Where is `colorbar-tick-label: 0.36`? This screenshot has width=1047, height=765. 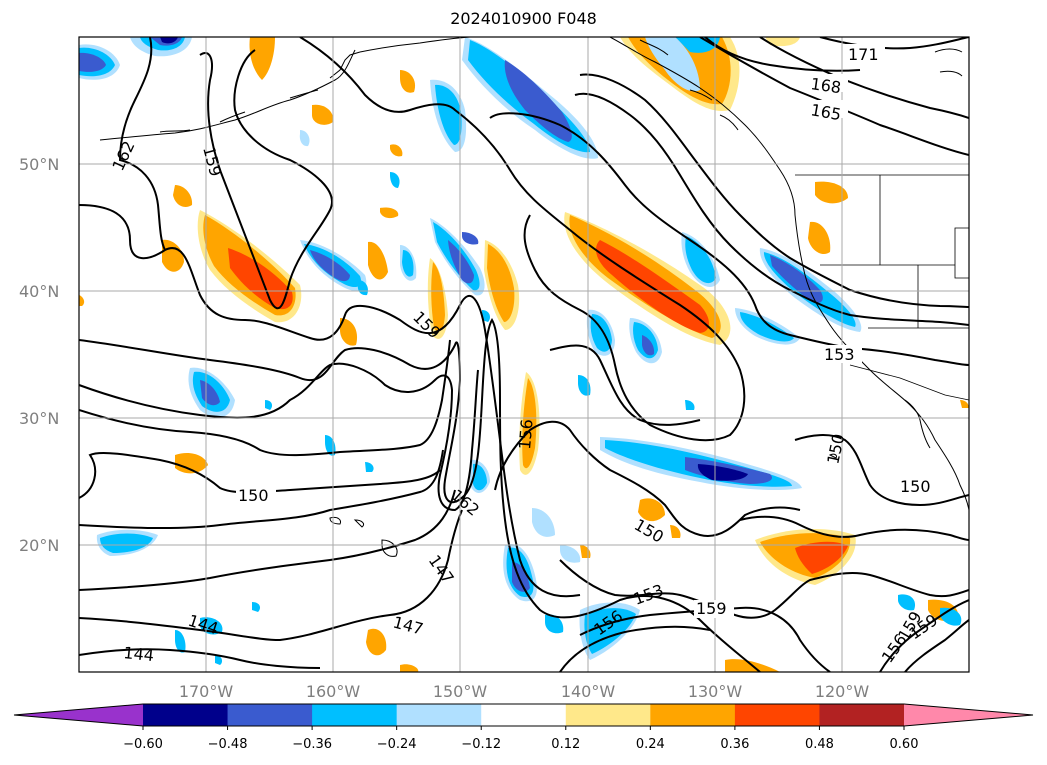 colorbar-tick-label: 0.36 is located at coordinates (734, 744).